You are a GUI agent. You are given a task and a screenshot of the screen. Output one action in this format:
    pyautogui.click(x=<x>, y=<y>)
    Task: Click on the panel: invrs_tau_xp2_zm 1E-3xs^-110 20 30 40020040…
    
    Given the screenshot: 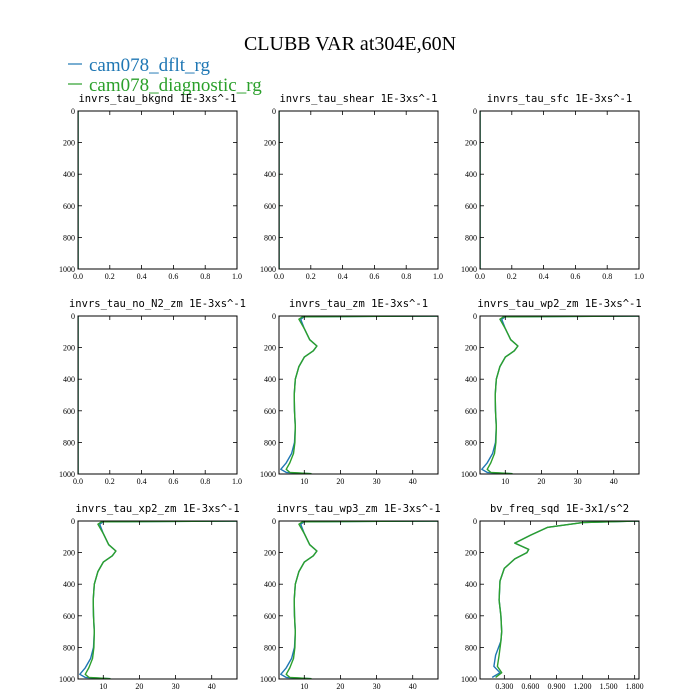 What is the action you would take?
    pyautogui.click(x=149, y=597)
    